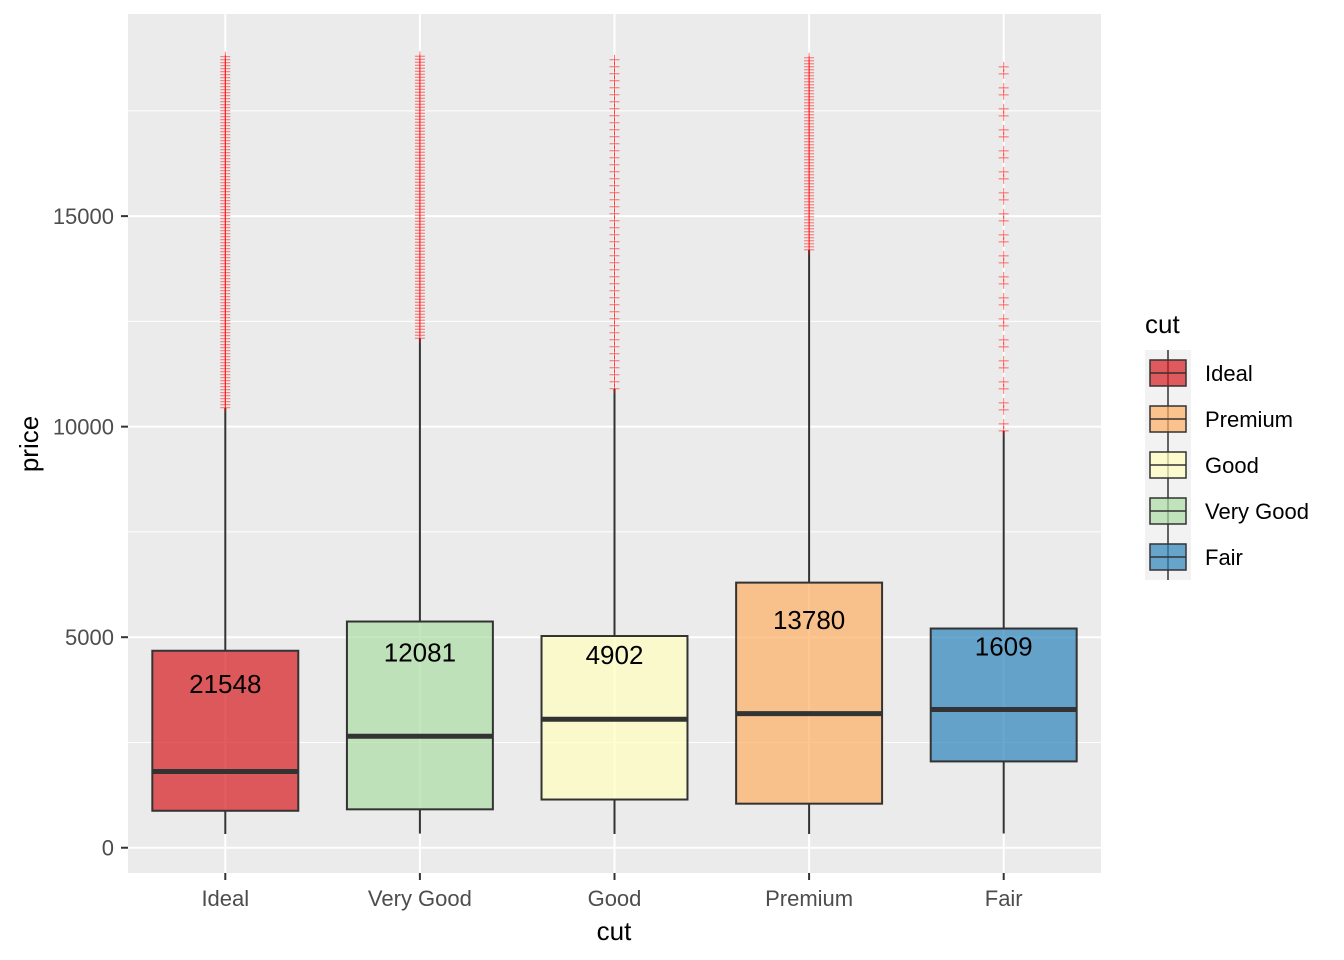 The width and height of the screenshot is (1344, 960). I want to click on y-axis-title: price, so click(29, 444).